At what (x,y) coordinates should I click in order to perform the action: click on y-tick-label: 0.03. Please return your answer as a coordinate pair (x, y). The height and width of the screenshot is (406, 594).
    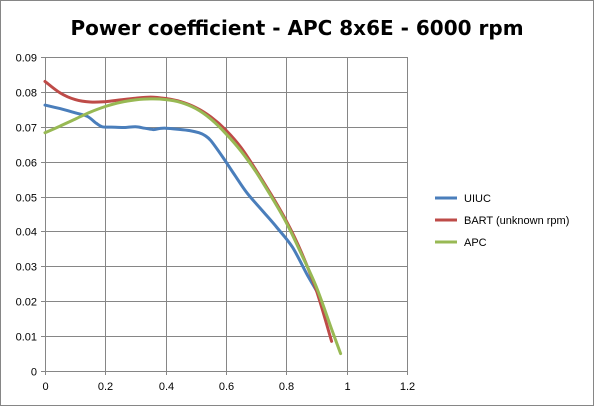
    Looking at the image, I should click on (26, 268).